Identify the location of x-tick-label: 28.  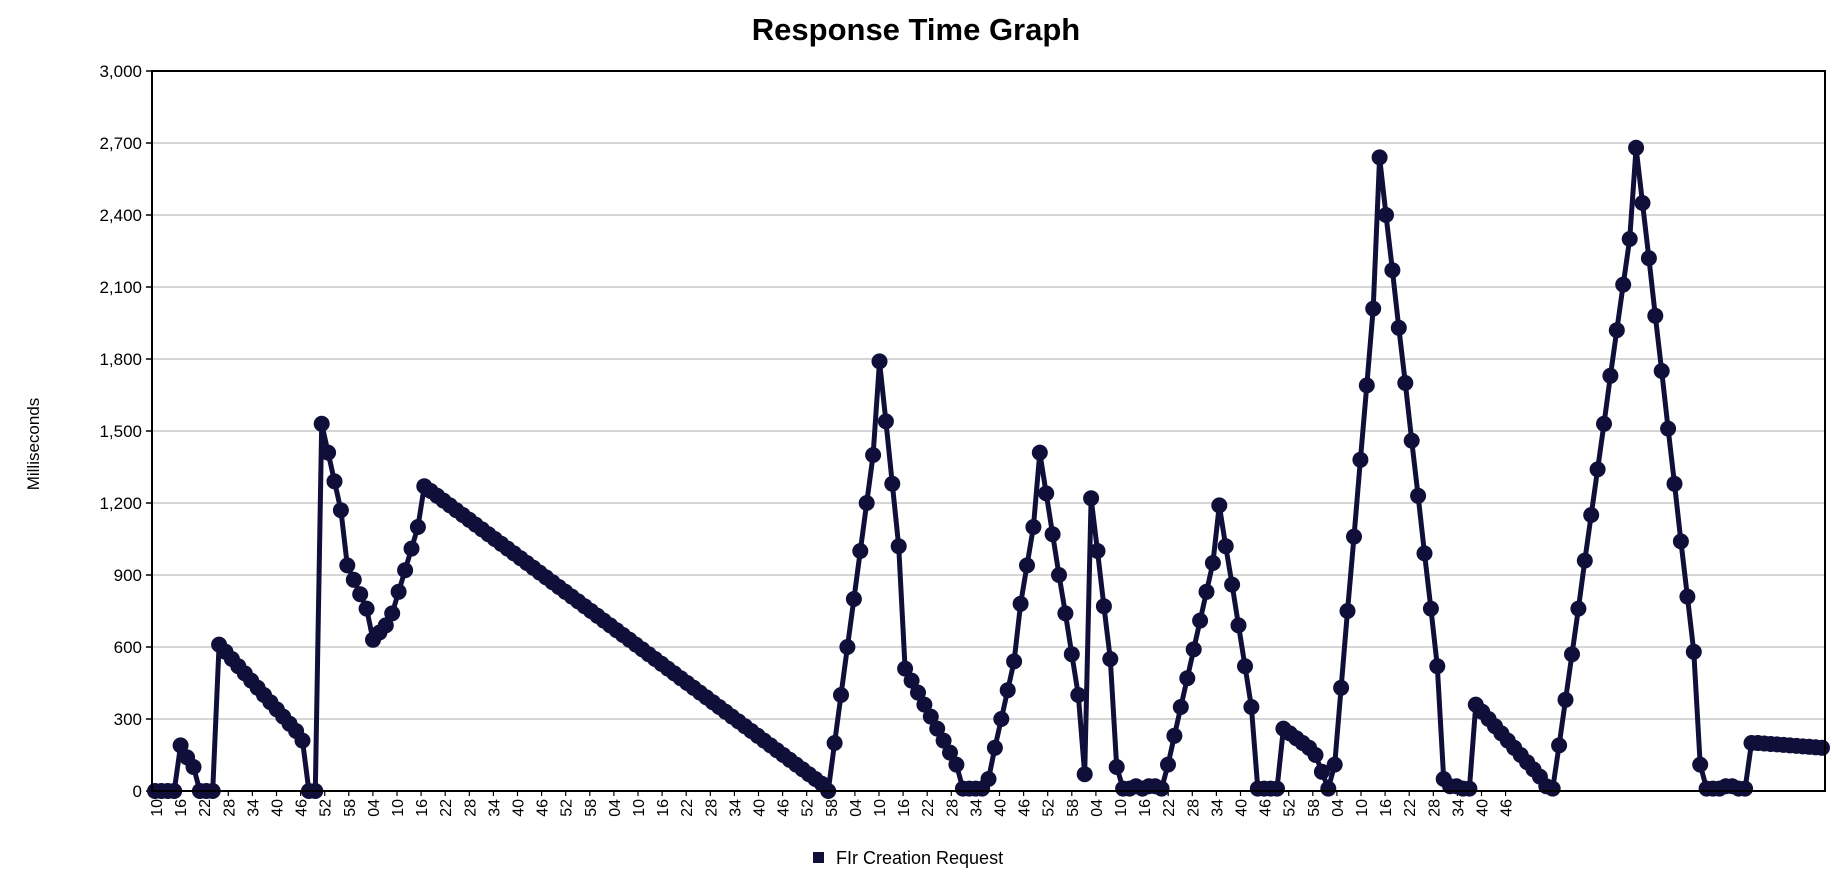
(470, 808).